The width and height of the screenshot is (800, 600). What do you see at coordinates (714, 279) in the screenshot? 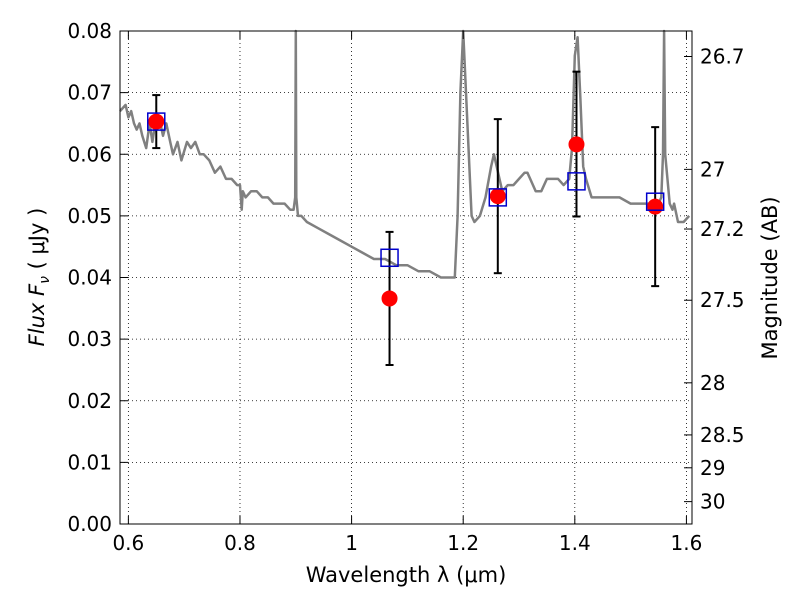
I see `y2-axis-ticks: 26.7 27 27.2 27.5 28 28.5 29 30` at bounding box center [714, 279].